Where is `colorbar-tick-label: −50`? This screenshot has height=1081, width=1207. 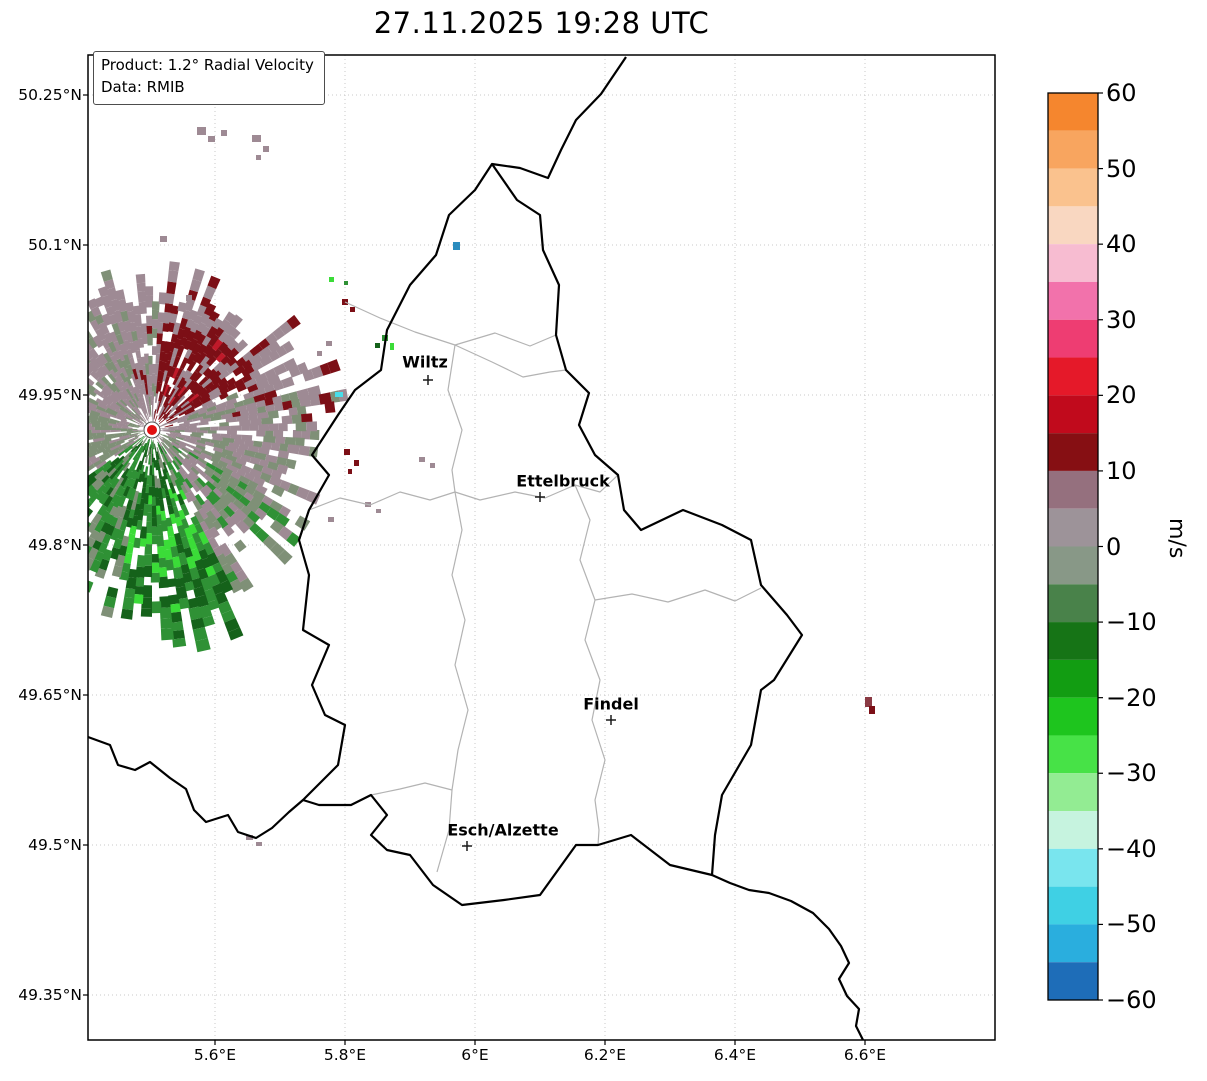 colorbar-tick-label: −50 is located at coordinates (1131, 924).